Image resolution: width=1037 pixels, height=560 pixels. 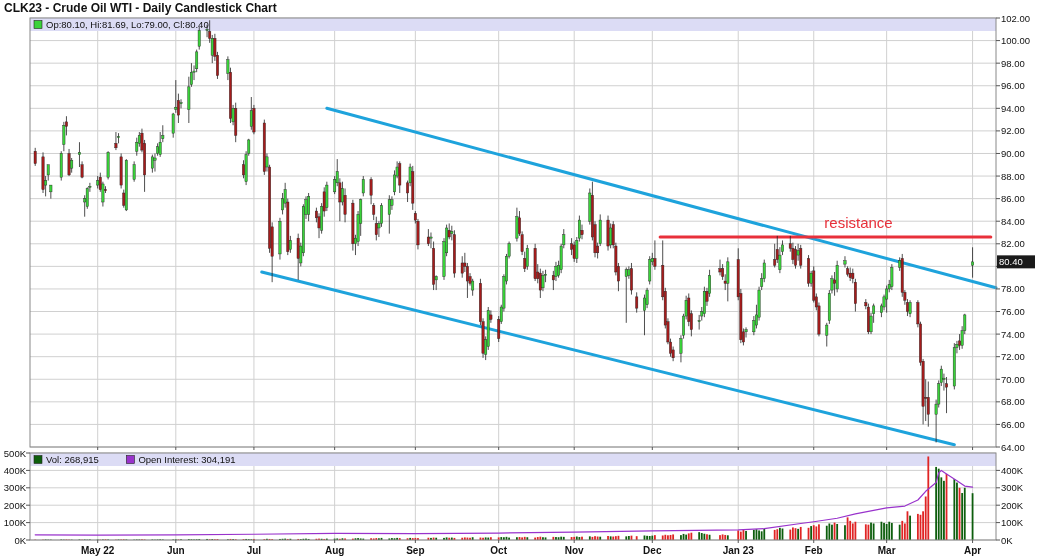 What do you see at coordinates (175, 550) in the screenshot?
I see `x-tick-label: Jun` at bounding box center [175, 550].